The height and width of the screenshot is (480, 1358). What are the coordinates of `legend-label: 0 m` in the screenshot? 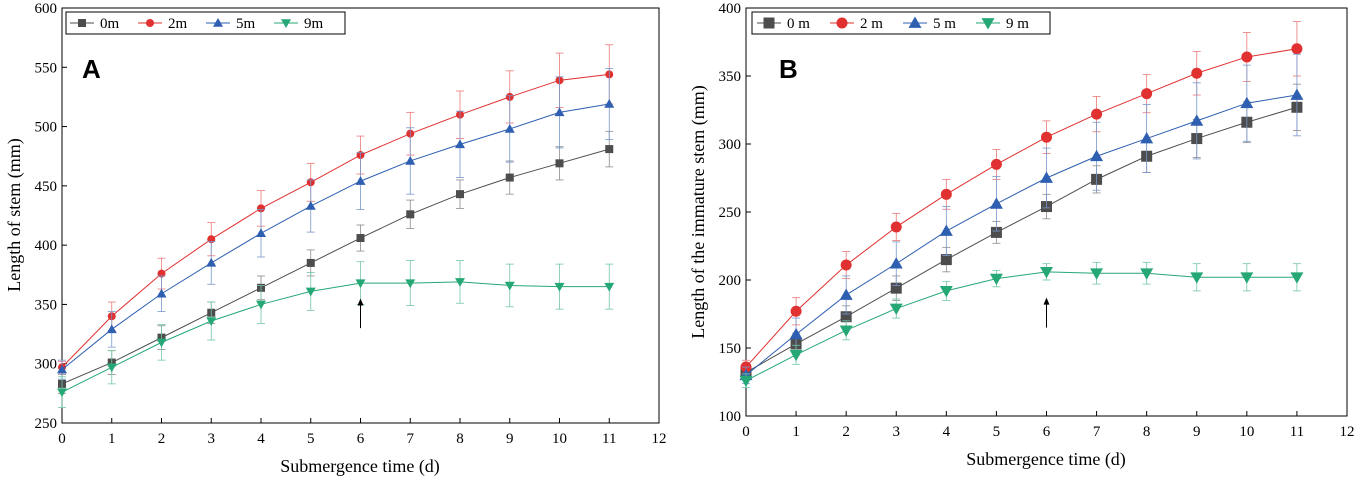 It's located at (798, 24).